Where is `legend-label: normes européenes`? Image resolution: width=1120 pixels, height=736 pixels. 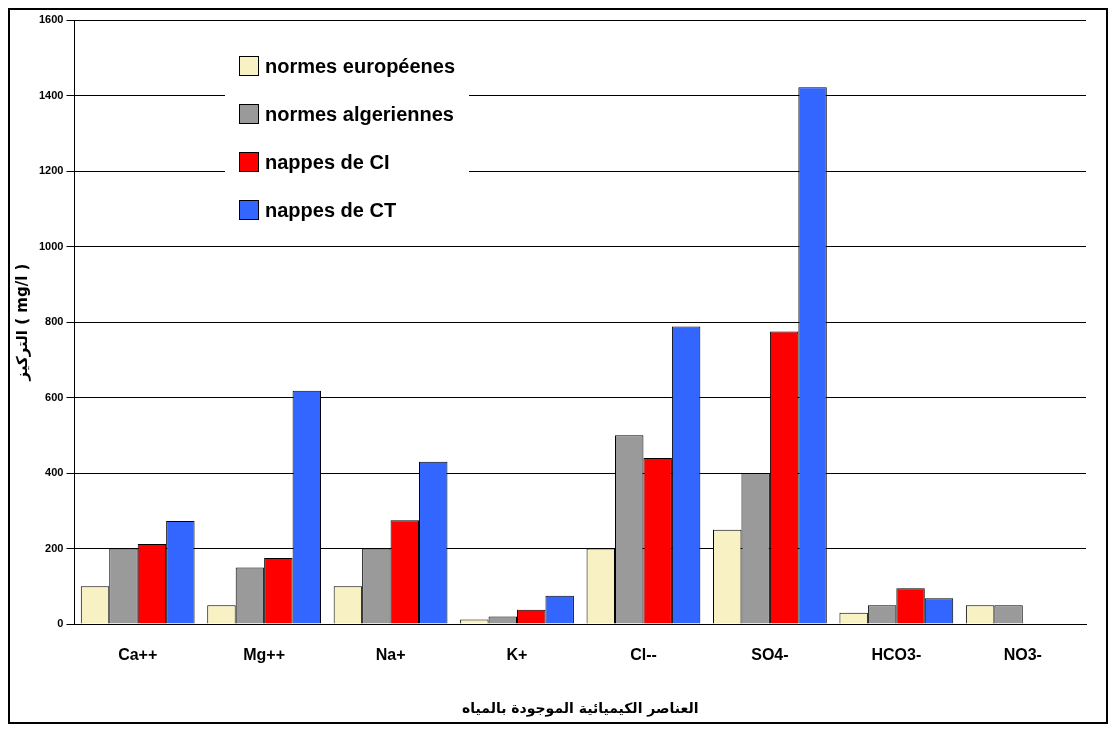
legend-label: normes européenes is located at coordinates (360, 66).